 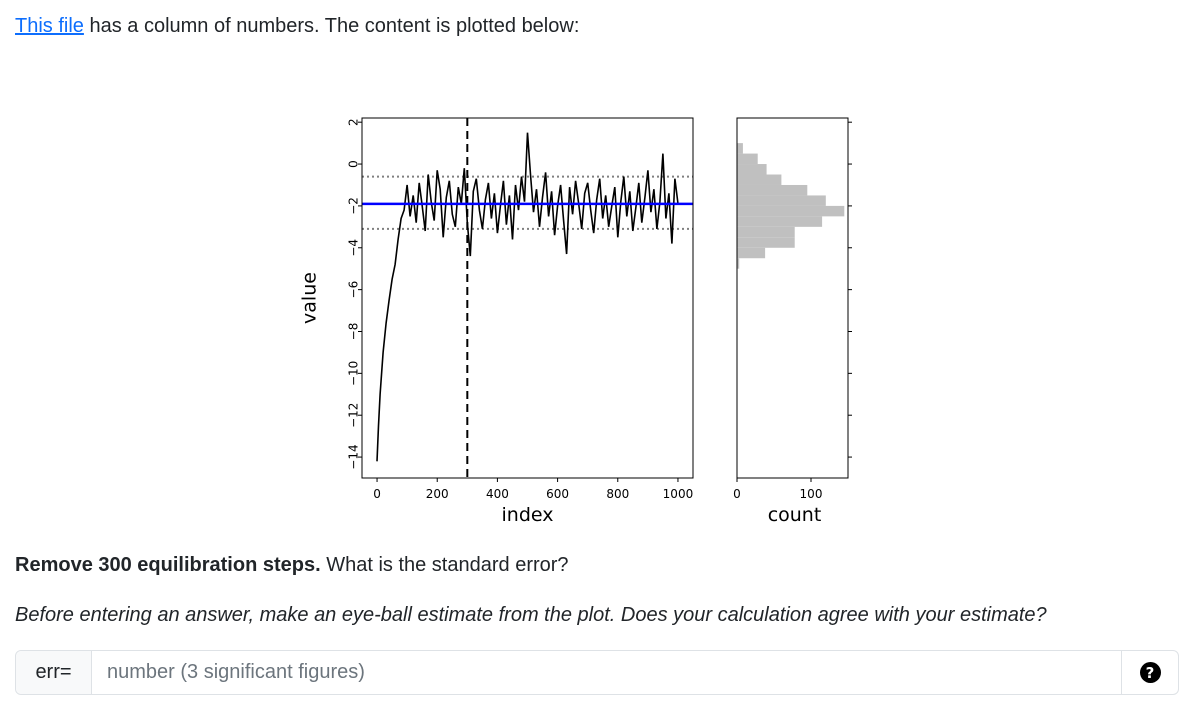 I want to click on data-trace-line, so click(x=527, y=297).